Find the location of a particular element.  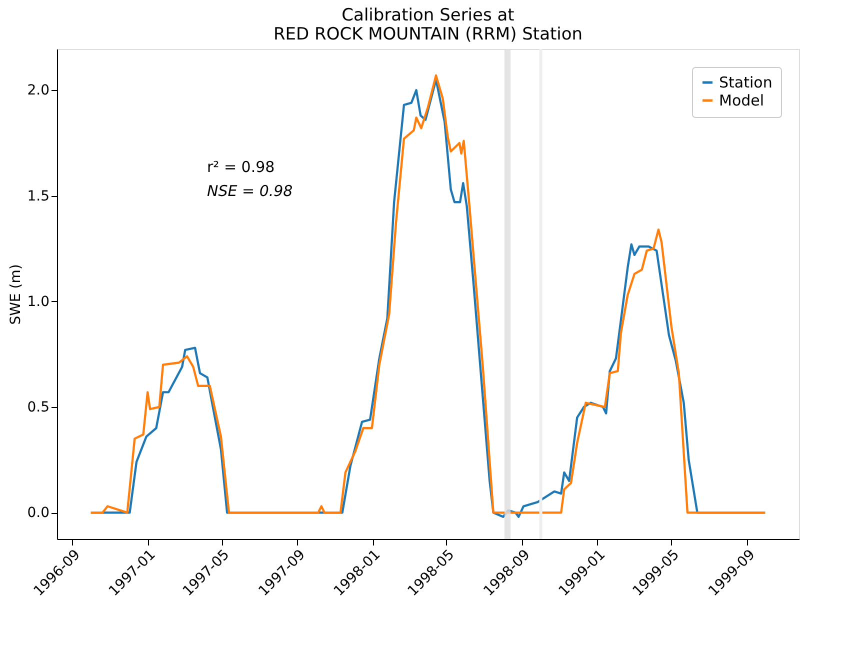

y-tick-label: 0.0 is located at coordinates (38, 513).